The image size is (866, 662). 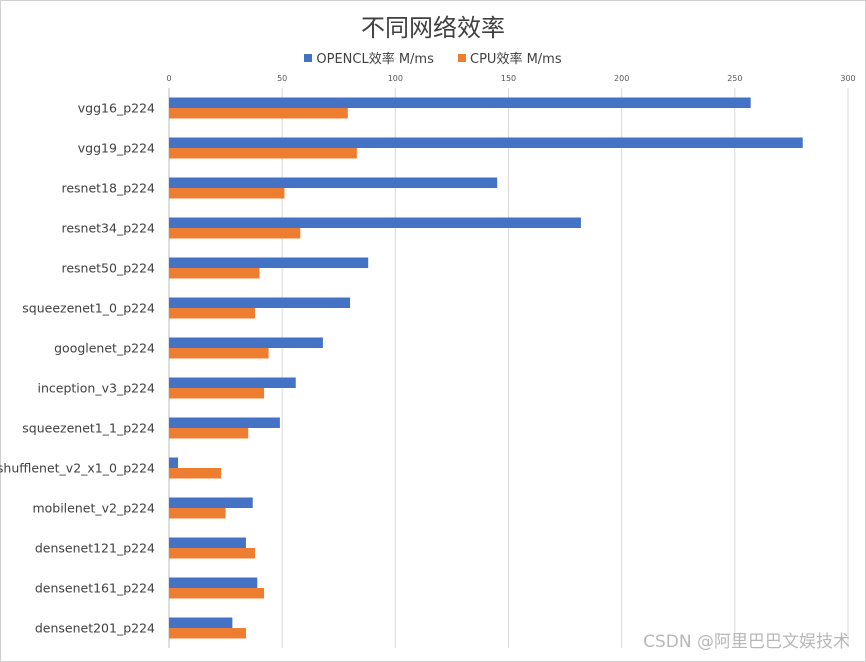 I want to click on category-label: mobilenet_v2_p224, so click(x=93, y=508).